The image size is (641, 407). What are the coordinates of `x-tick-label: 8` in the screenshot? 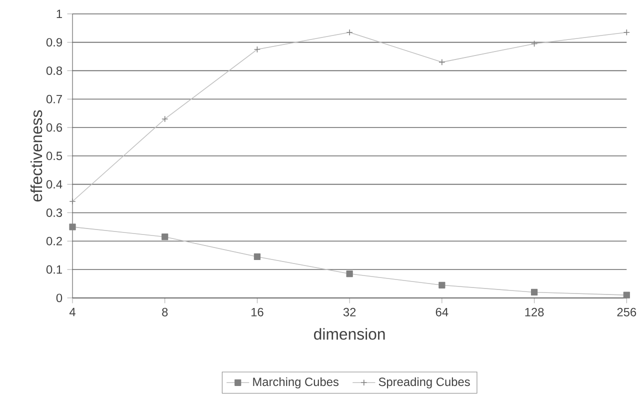 It's located at (165, 312).